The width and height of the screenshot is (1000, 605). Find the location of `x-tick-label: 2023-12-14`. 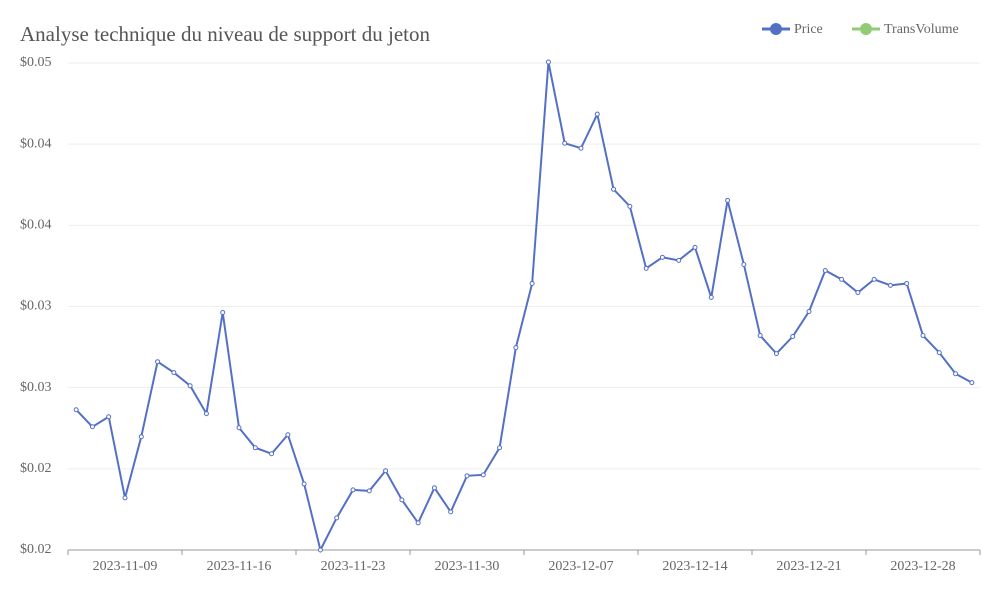

x-tick-label: 2023-12-14 is located at coordinates (694, 566).